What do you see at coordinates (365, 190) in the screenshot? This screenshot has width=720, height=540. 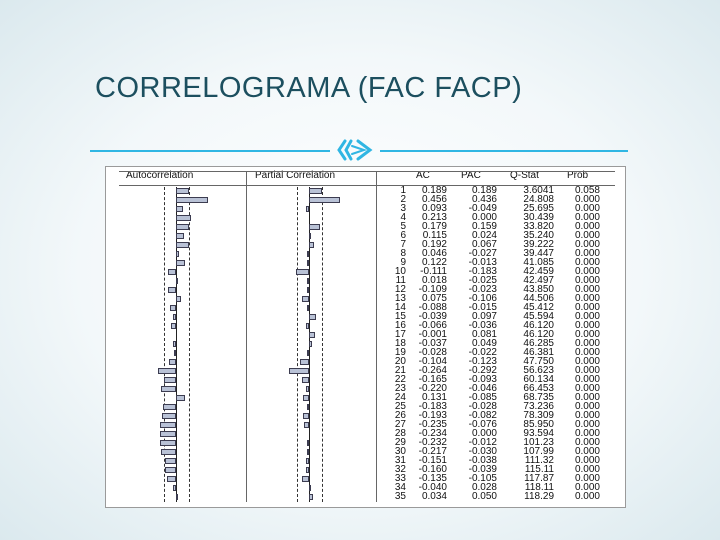 I see `table-row: 1 0.189 0.189 3.6041 0.058` at bounding box center [365, 190].